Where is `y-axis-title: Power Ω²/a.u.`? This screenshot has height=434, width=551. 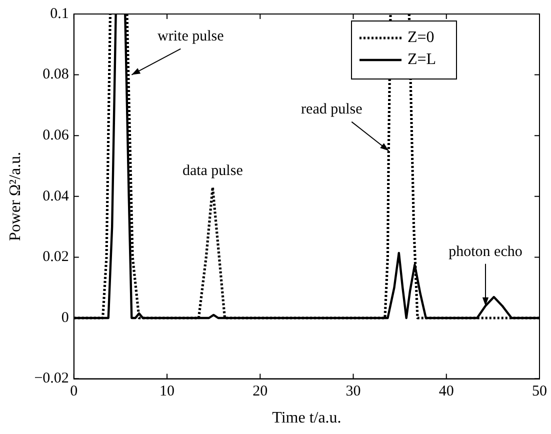
y-axis-title: Power Ω²/a.u. is located at coordinates (15, 196).